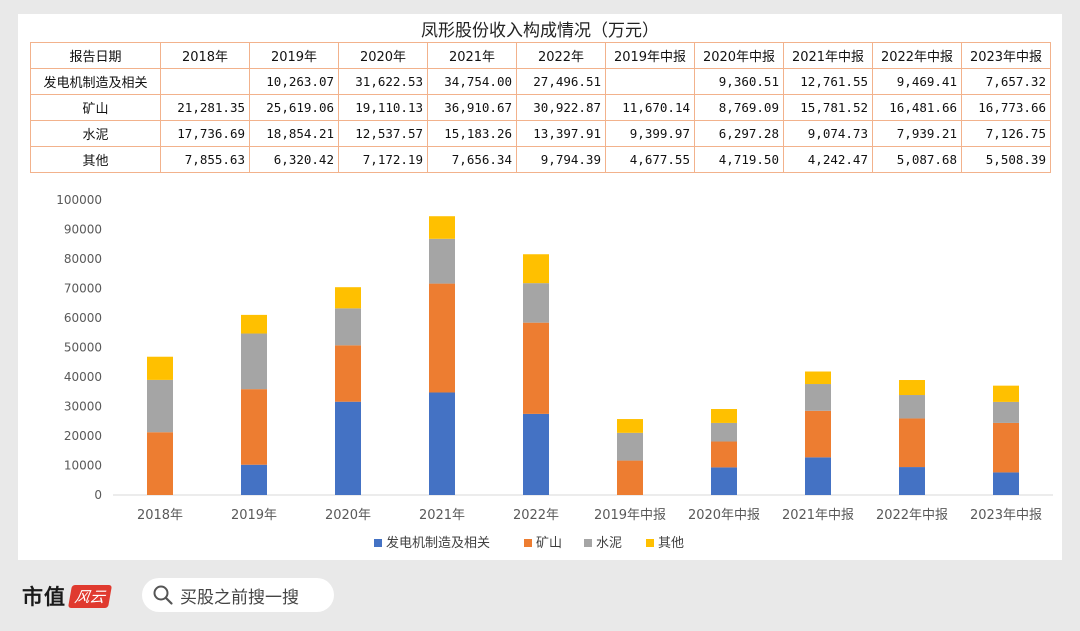 The image size is (1080, 631). What do you see at coordinates (1006, 81) in the screenshot?
I see `table-cell: 7,657.32` at bounding box center [1006, 81].